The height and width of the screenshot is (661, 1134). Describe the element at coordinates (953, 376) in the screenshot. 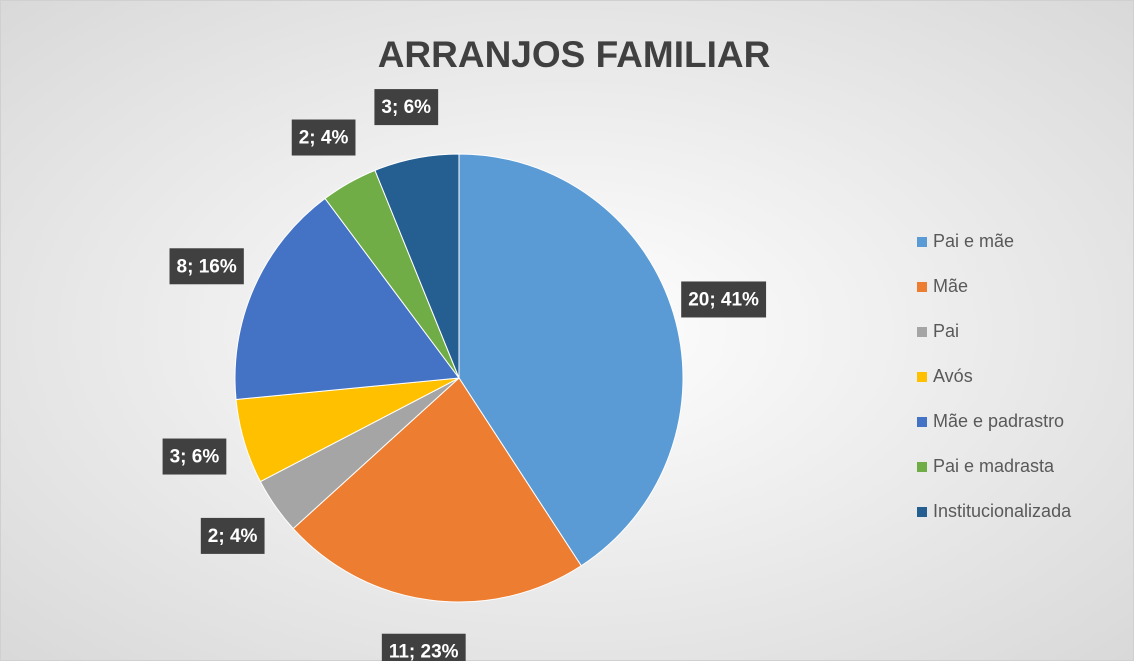

I see `legend-label: Avós` at that location.